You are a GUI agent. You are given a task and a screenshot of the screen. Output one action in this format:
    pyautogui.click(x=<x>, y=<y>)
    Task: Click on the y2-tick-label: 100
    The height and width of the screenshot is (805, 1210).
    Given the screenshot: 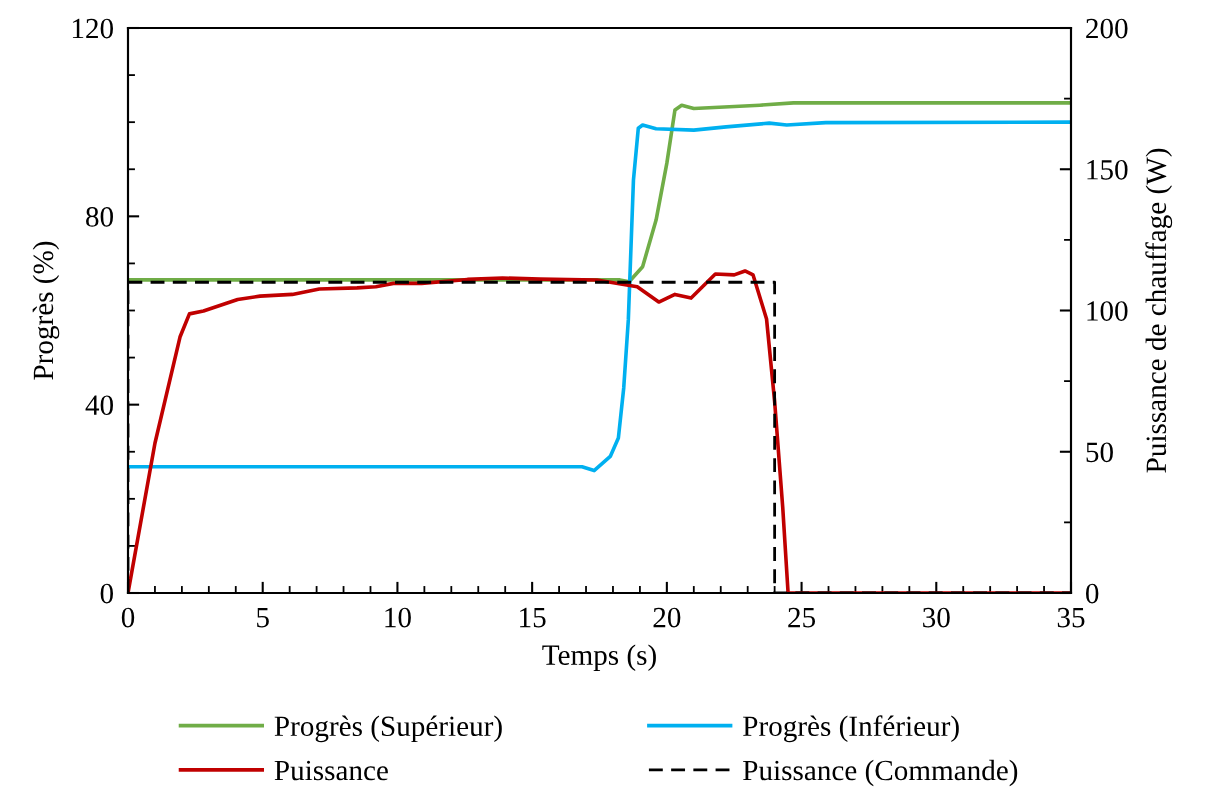 What is the action you would take?
    pyautogui.click(x=1107, y=311)
    